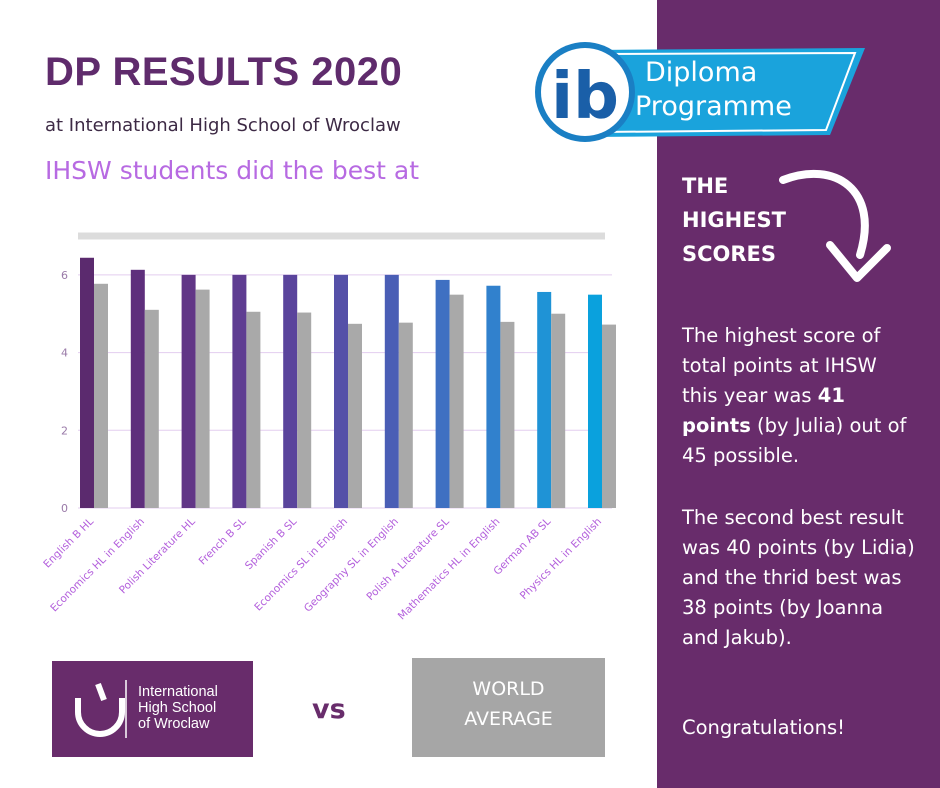 The image size is (940, 788). I want to click on side-heading: SCORES, so click(729, 254).